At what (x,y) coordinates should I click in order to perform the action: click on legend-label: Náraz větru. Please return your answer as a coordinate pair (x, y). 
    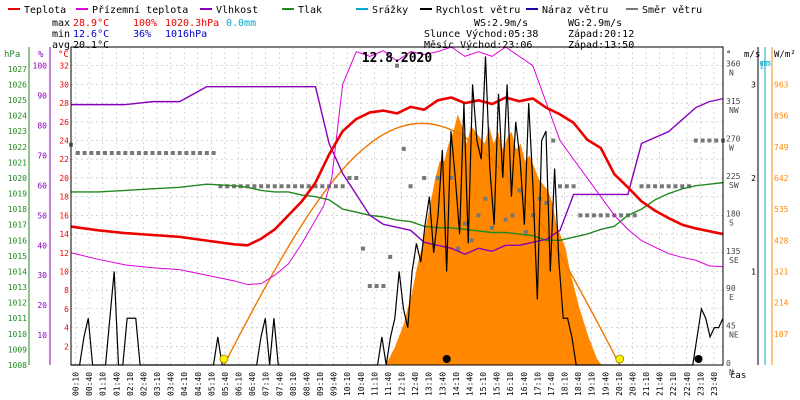
    Looking at the image, I should click on (575, 10).